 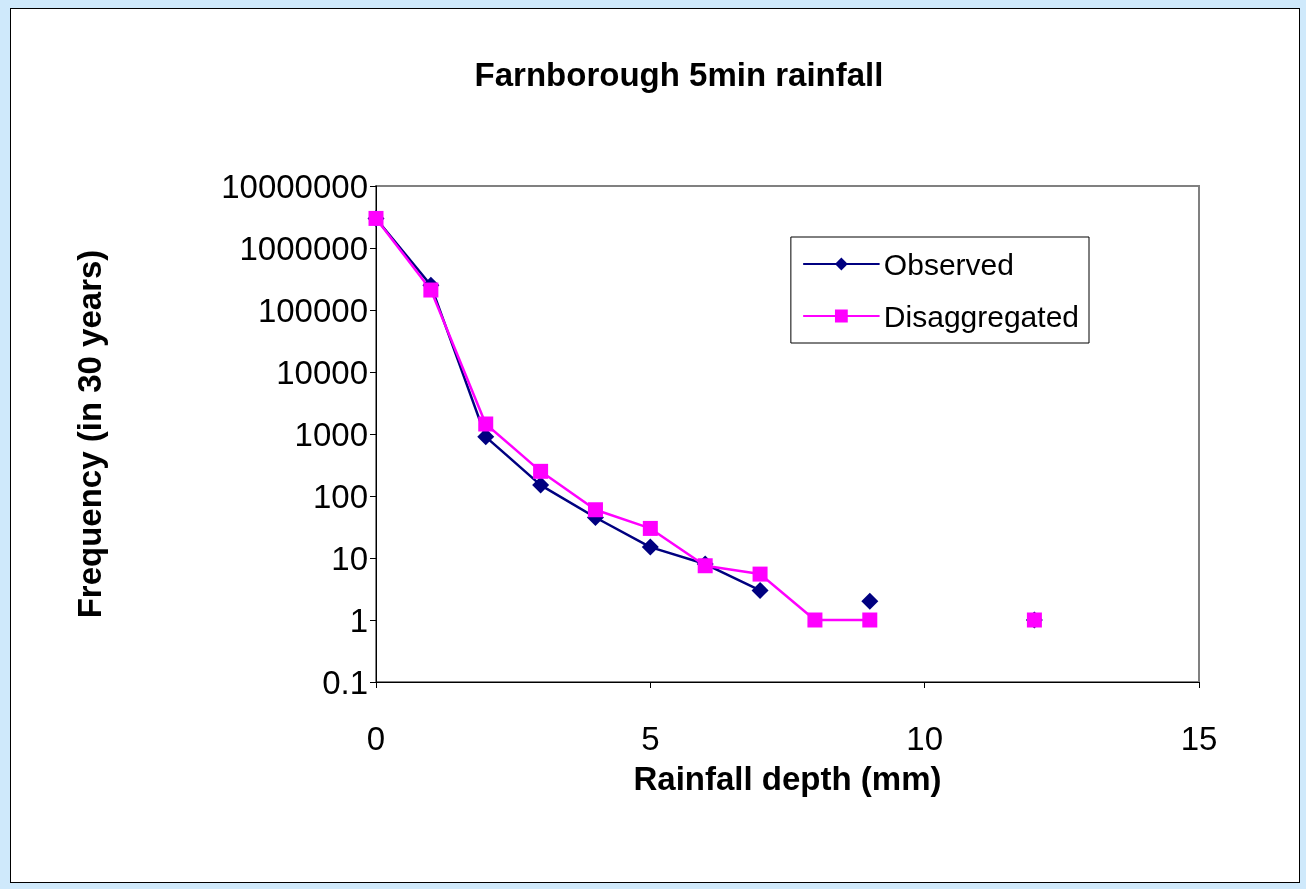 I want to click on x-tick-label: 0, so click(x=376, y=738).